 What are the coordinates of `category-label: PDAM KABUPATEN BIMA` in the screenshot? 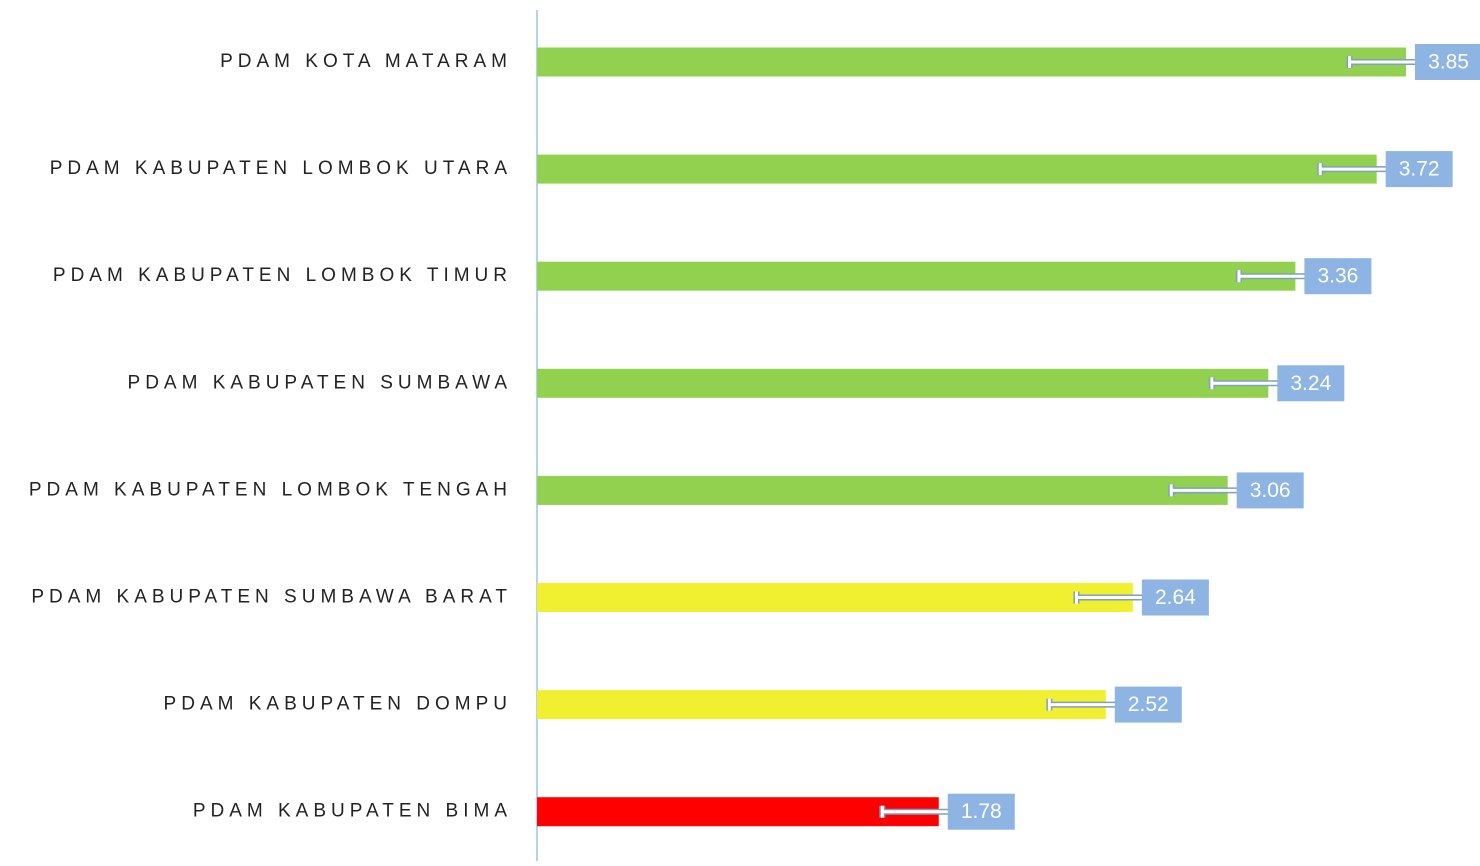 It's located at (352, 811).